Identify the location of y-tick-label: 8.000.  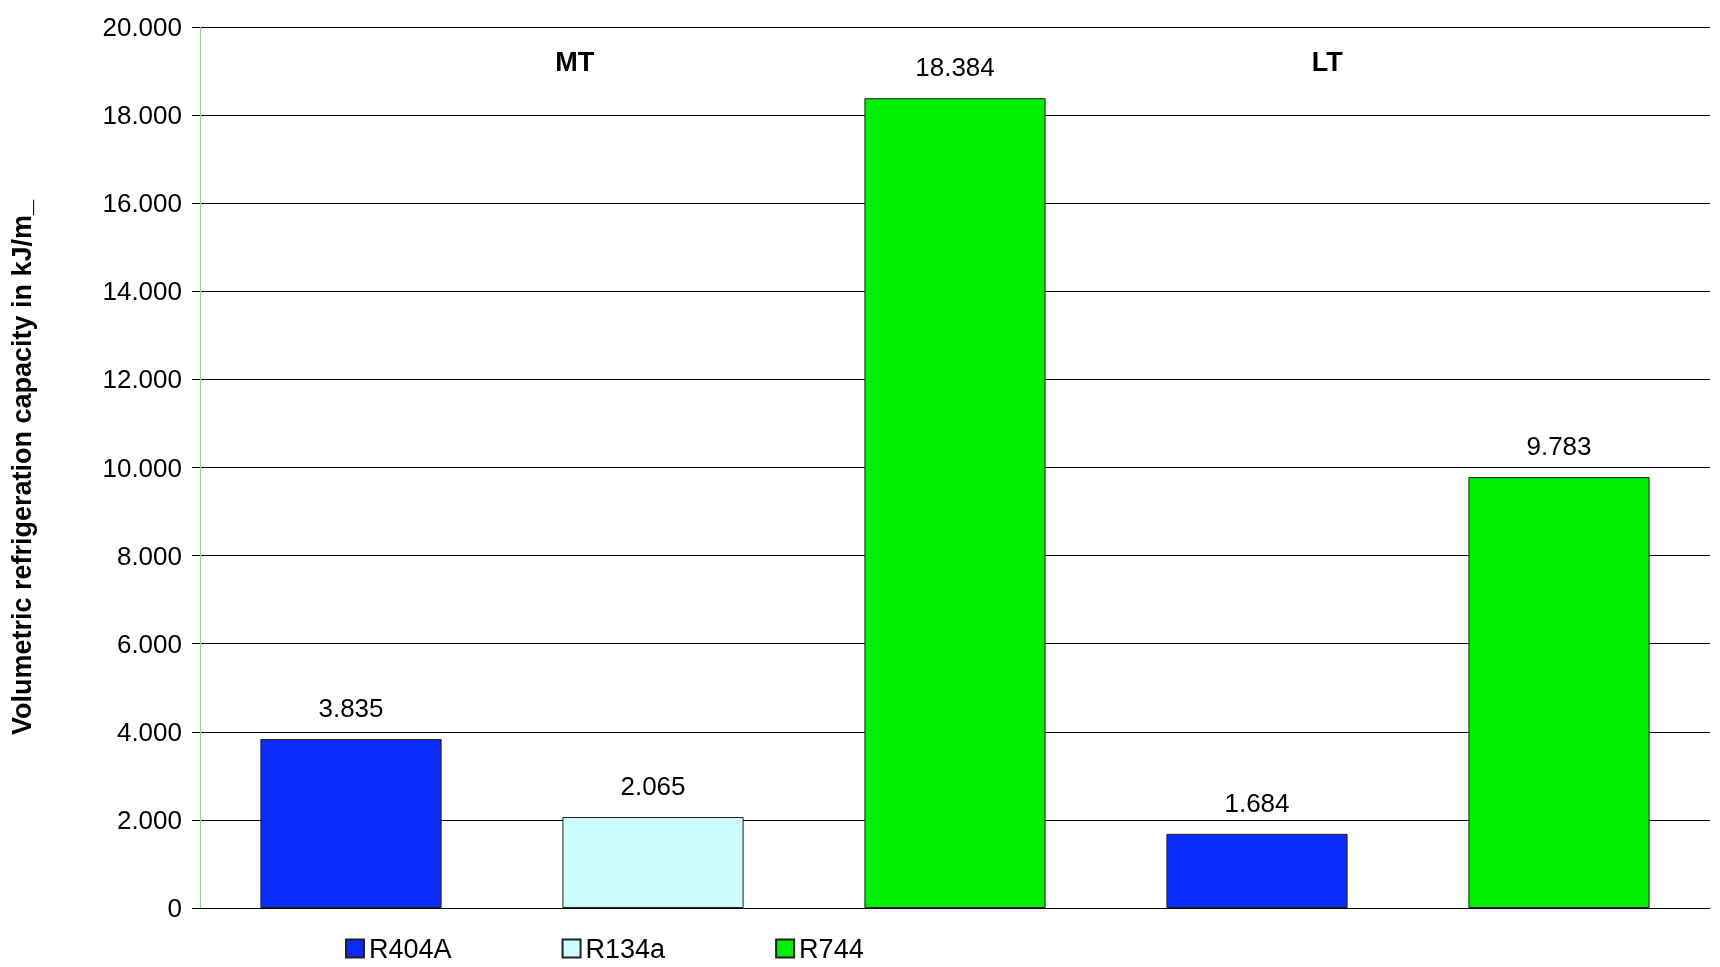
(149, 555).